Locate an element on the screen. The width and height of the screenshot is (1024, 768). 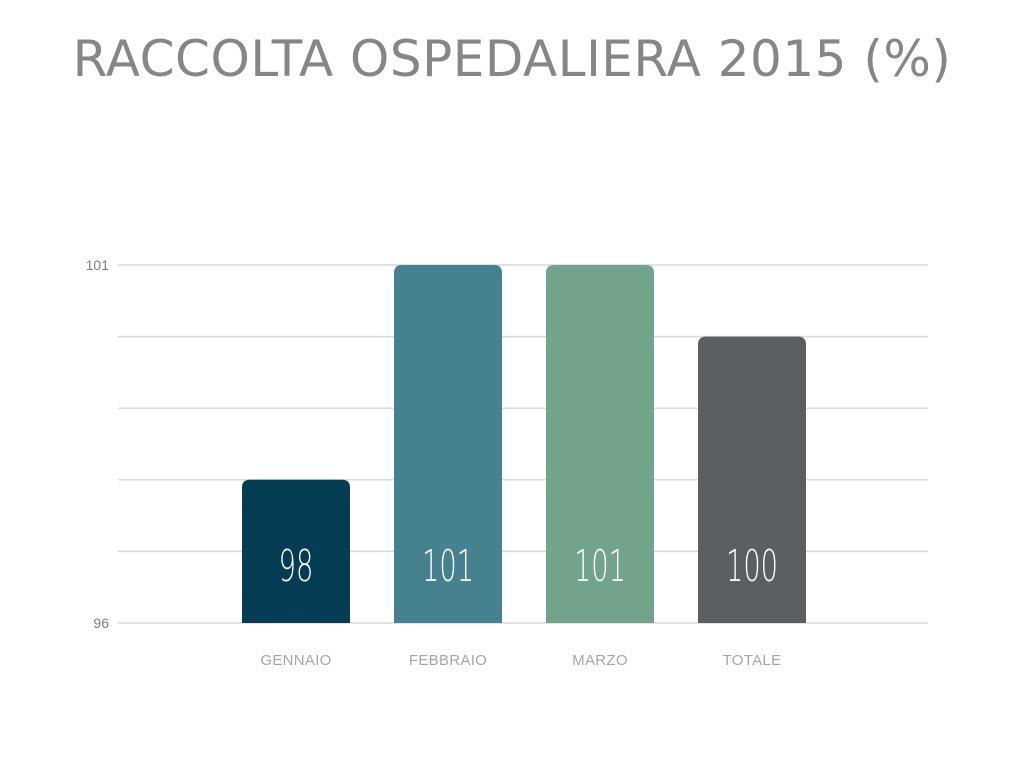
x-tick-label: TOTALE is located at coordinates (752, 660).